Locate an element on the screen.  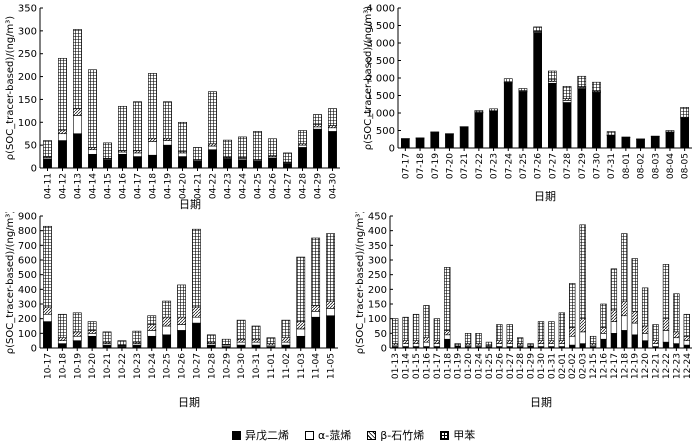
x-tick-label: 01-16 is located at coordinates (427, 366).